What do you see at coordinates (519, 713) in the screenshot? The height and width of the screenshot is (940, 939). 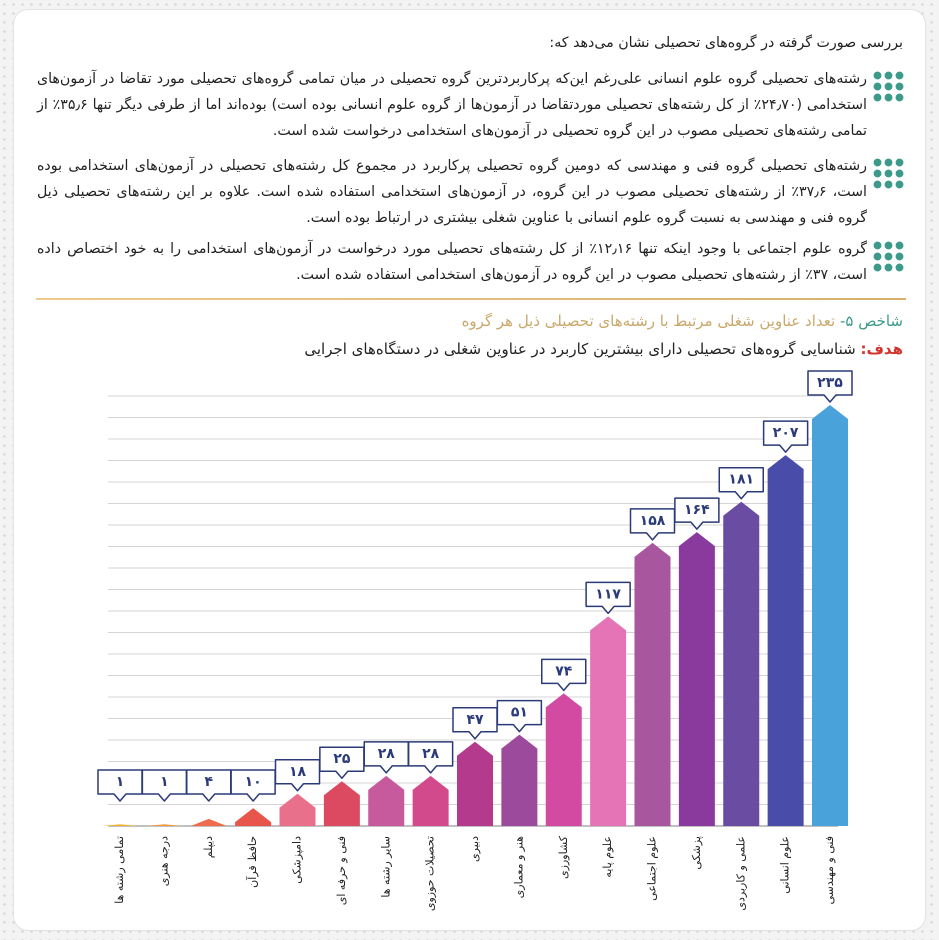 I see `value-label: ۵۱` at bounding box center [519, 713].